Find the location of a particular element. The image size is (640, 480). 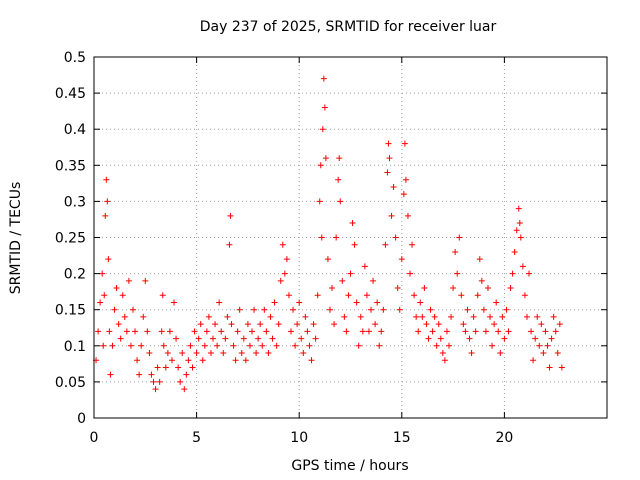

x-tick-label: 0 is located at coordinates (94, 438).